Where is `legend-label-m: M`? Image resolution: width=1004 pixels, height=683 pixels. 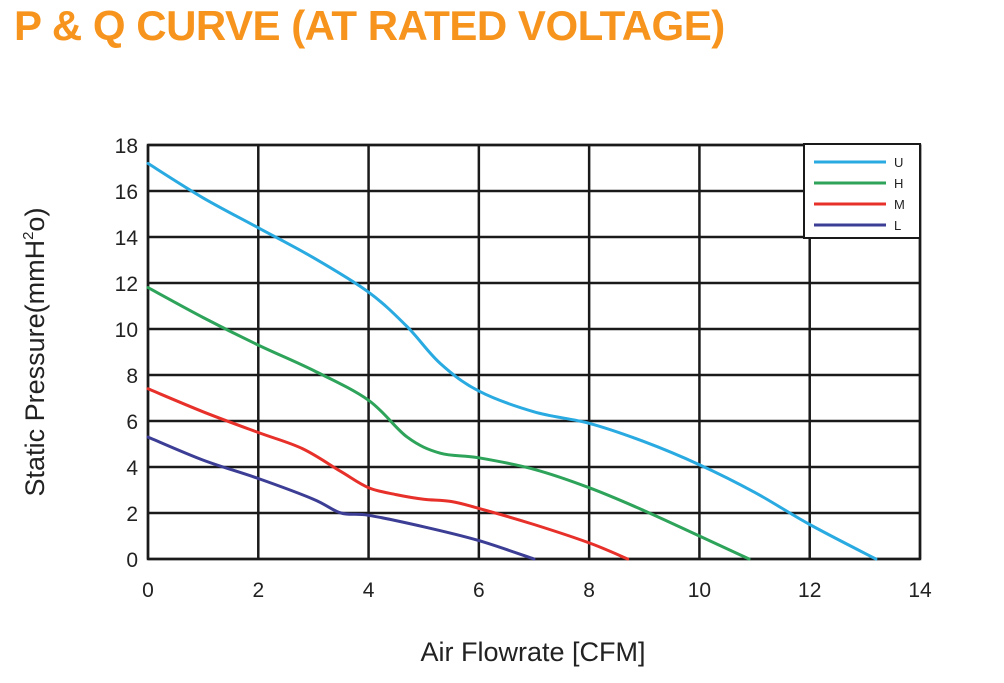
legend-label-m: M is located at coordinates (899, 204).